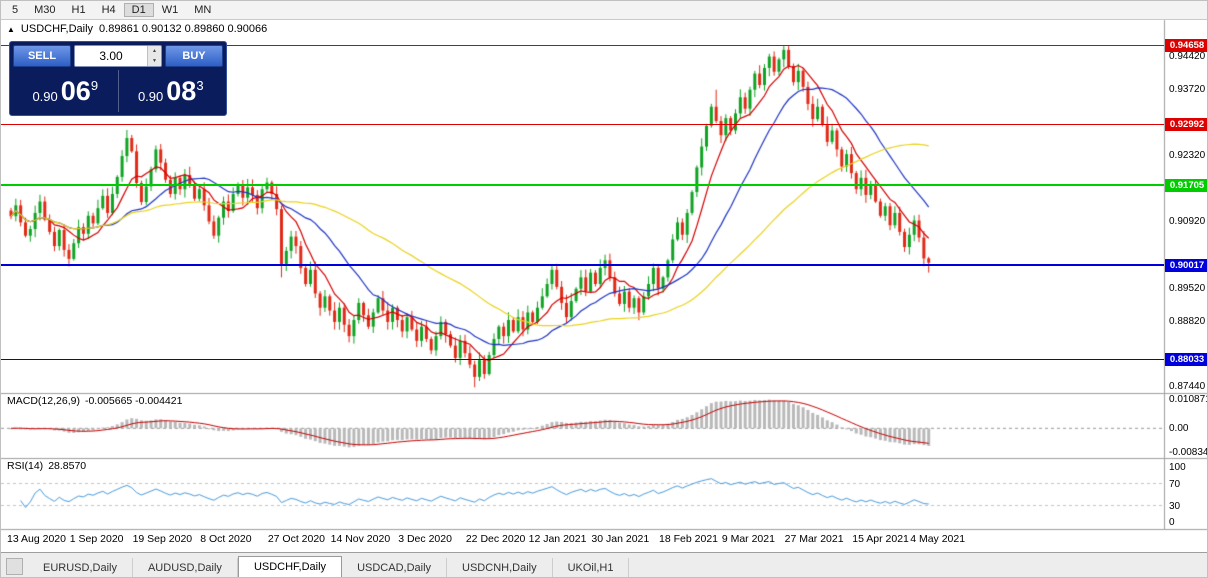  What do you see at coordinates (154, 61) in the screenshot?
I see `volume-down-button: ▼` at bounding box center [154, 61].